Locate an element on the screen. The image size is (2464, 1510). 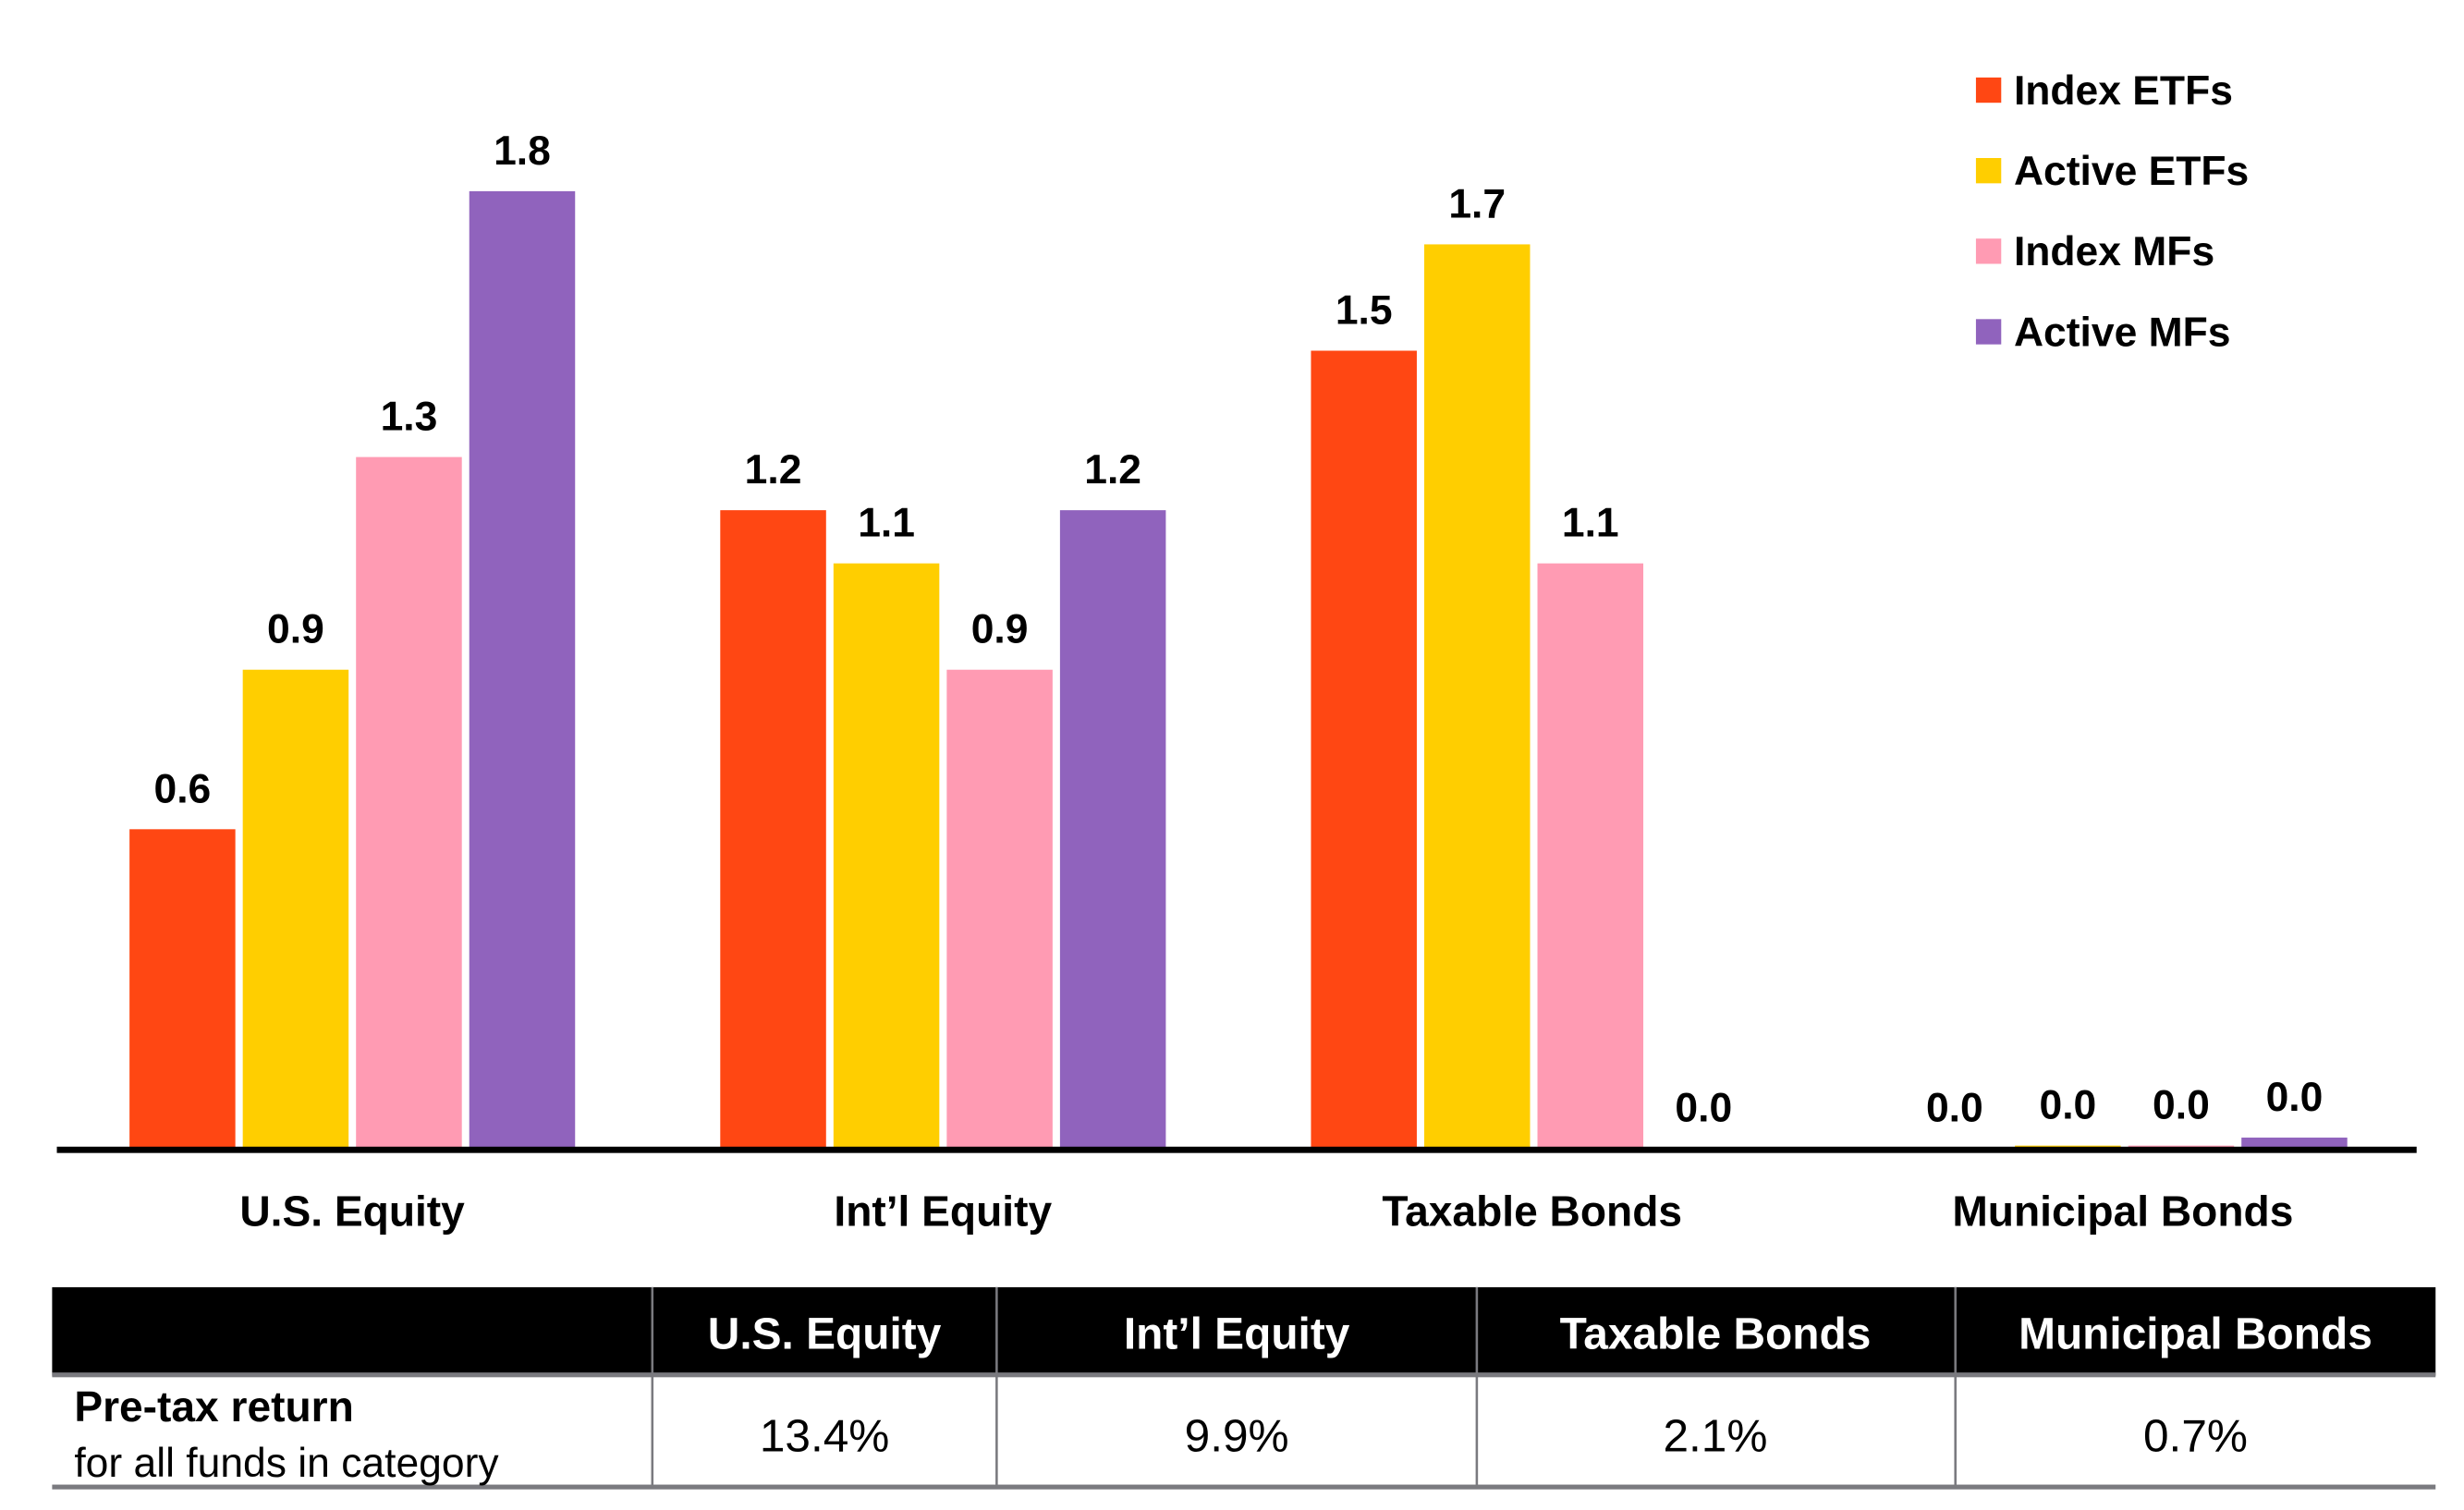
category-label: U.S. Equity is located at coordinates (352, 1211).